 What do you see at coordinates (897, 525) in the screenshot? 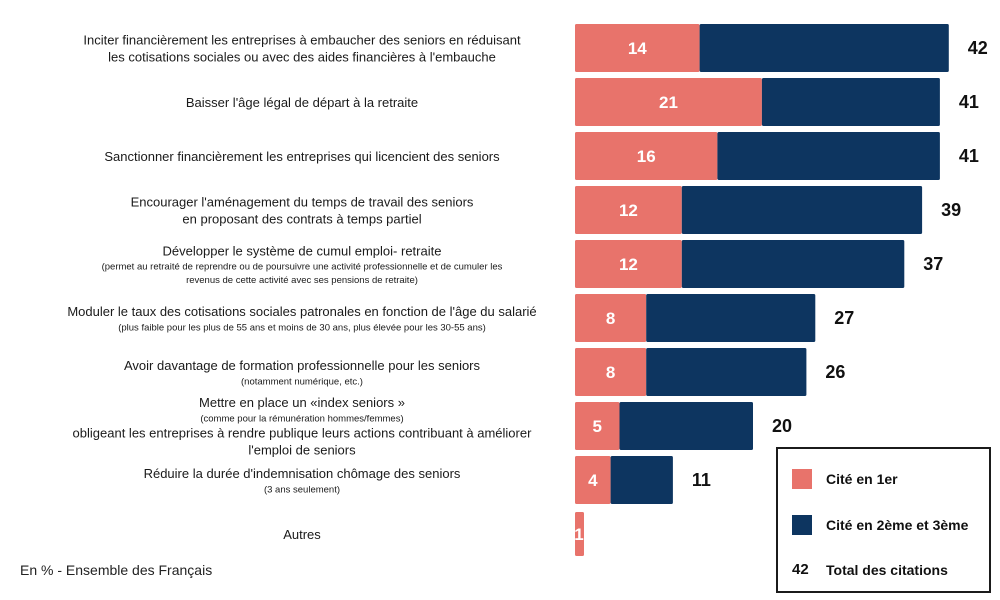
I see `legend-label-second: Cité en 2ème et 3ème` at bounding box center [897, 525].